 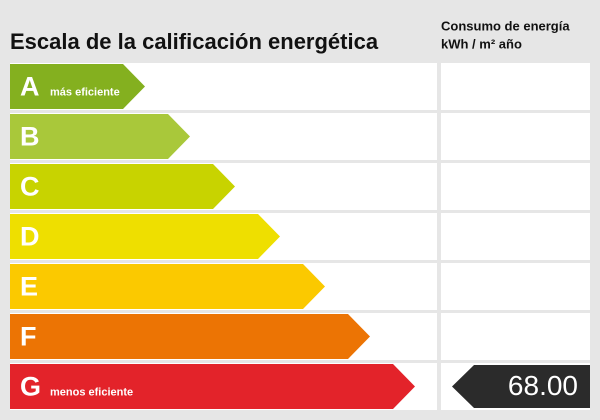 I want to click on title: Escala de la calificación energética, so click(x=194, y=41).